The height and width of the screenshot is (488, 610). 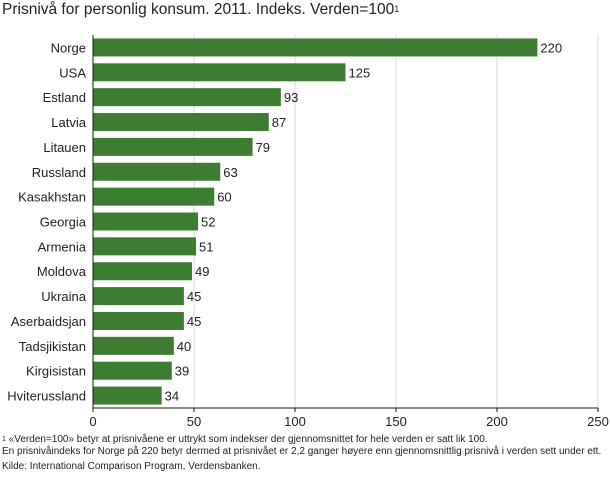 What do you see at coordinates (279, 122) in the screenshot?
I see `value-label-3: 87` at bounding box center [279, 122].